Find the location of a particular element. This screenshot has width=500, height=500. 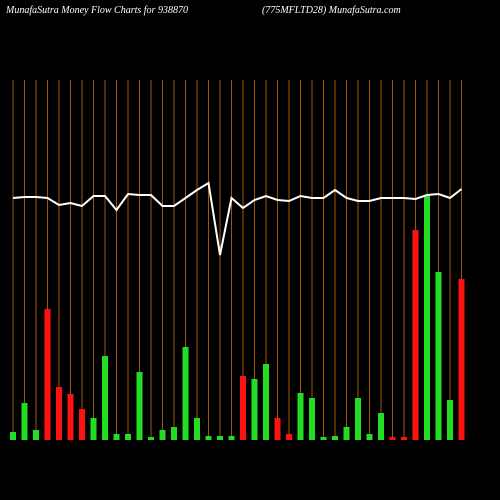

chart-title: MunafaSutra Money Flow Charts for 938870 is located at coordinates (96, 10).